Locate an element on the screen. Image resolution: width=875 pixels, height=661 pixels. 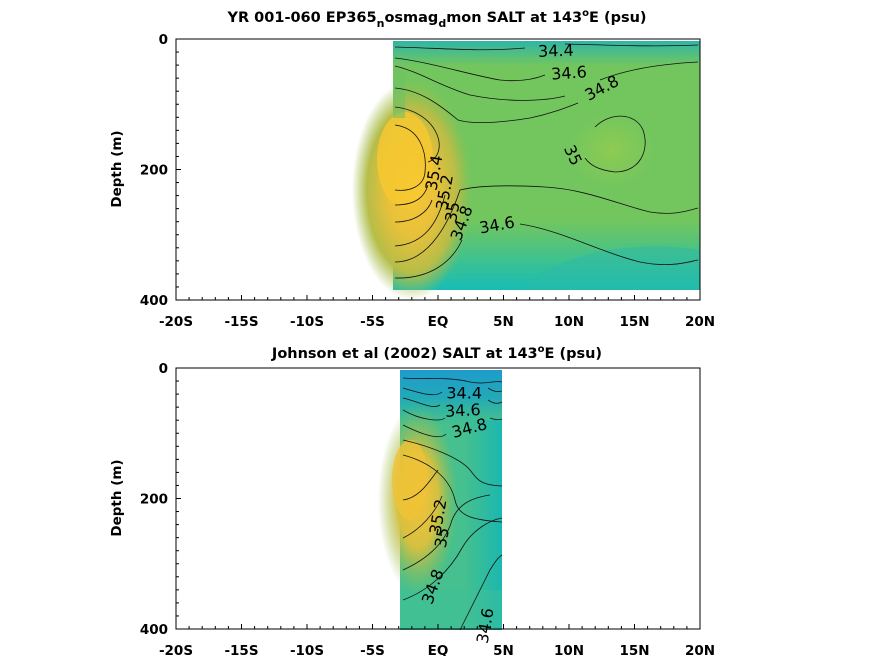
field-left-strip is located at coordinates (399, 92).